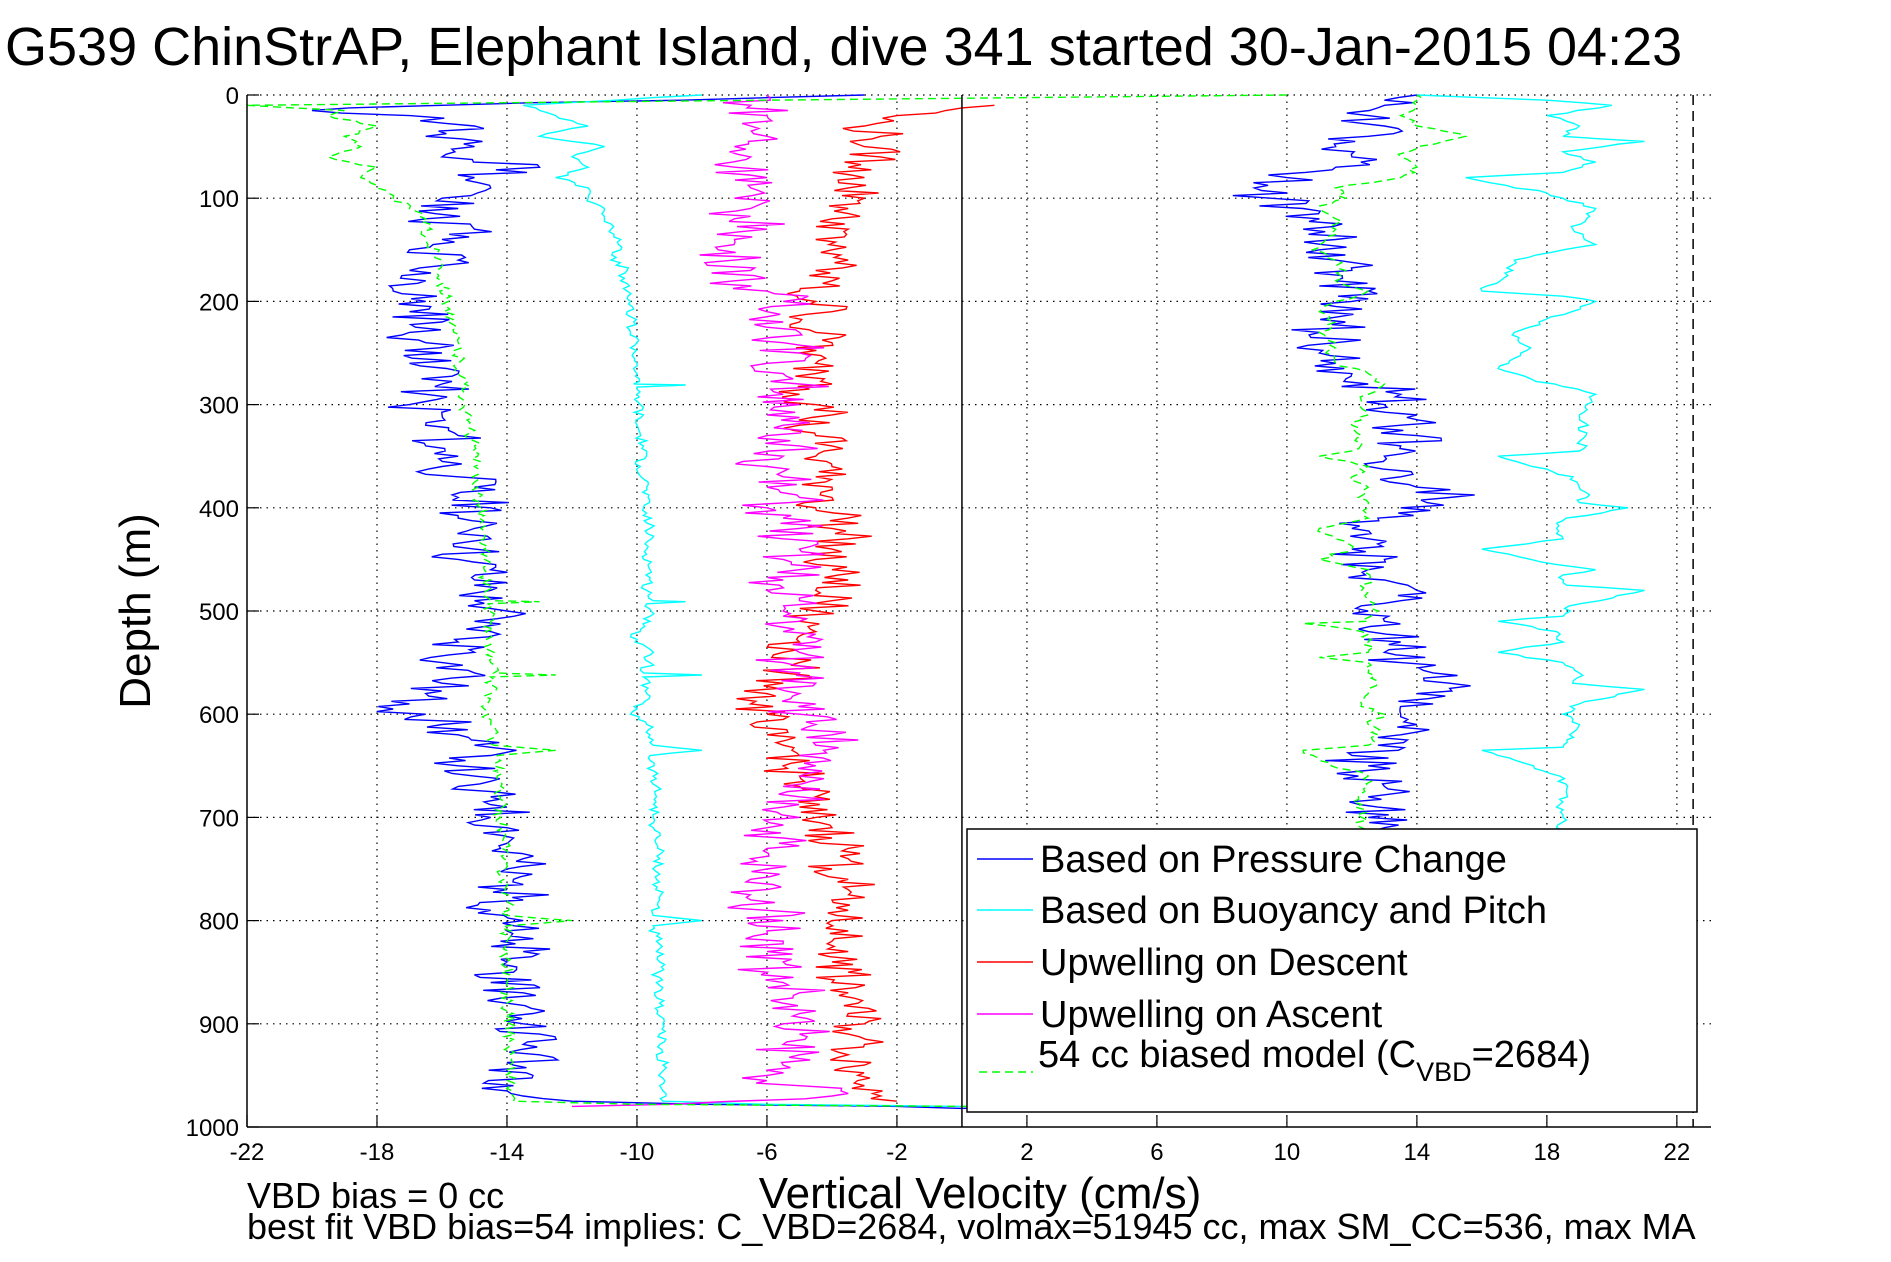 Image resolution: width=1891 pixels, height=1262 pixels. Describe the element at coordinates (1156, 1152) in the screenshot. I see `x-tick-label: 6` at that location.